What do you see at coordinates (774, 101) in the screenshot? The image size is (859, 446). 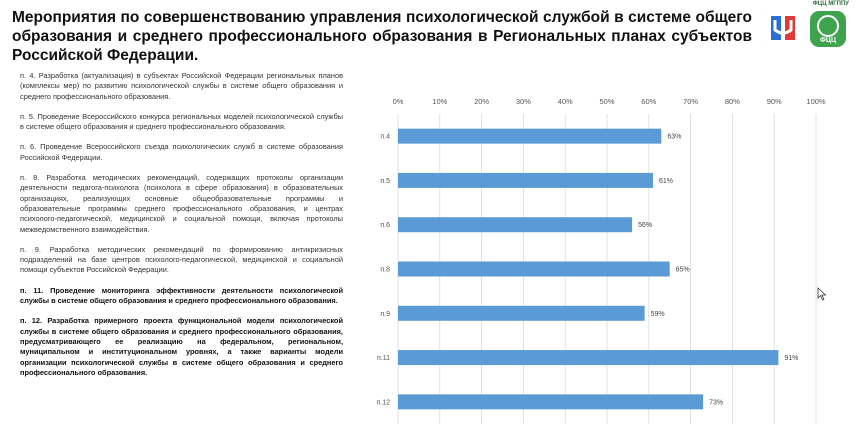 I see `tick-label: 90%` at bounding box center [774, 101].